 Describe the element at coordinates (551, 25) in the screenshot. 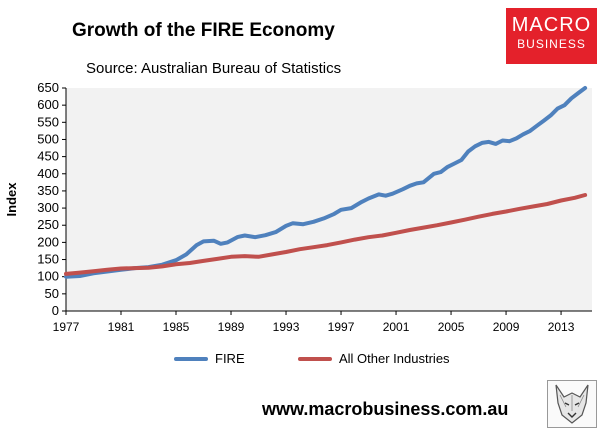

I see `brand-line1: MACRO` at that location.